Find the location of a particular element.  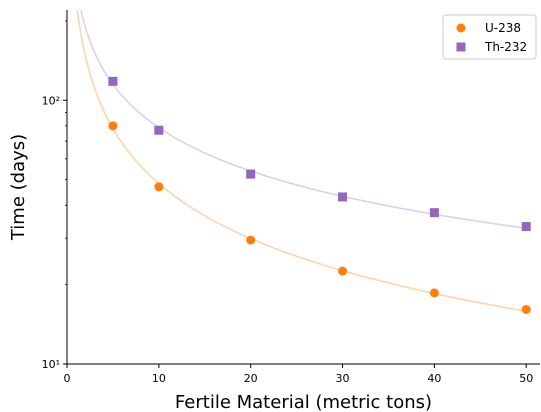

legend: U-238 Th-232 is located at coordinates (489, 37).